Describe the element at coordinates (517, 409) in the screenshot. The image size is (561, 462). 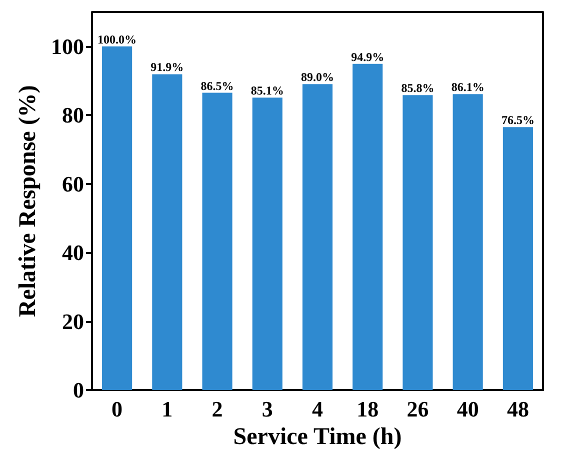
I see `x-tick-label: 48` at that location.